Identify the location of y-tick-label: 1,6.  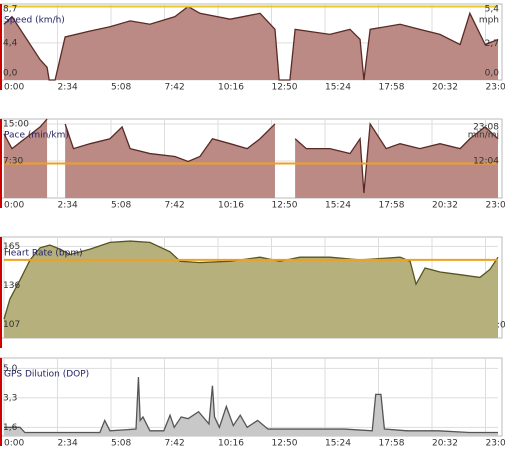
(10, 428).